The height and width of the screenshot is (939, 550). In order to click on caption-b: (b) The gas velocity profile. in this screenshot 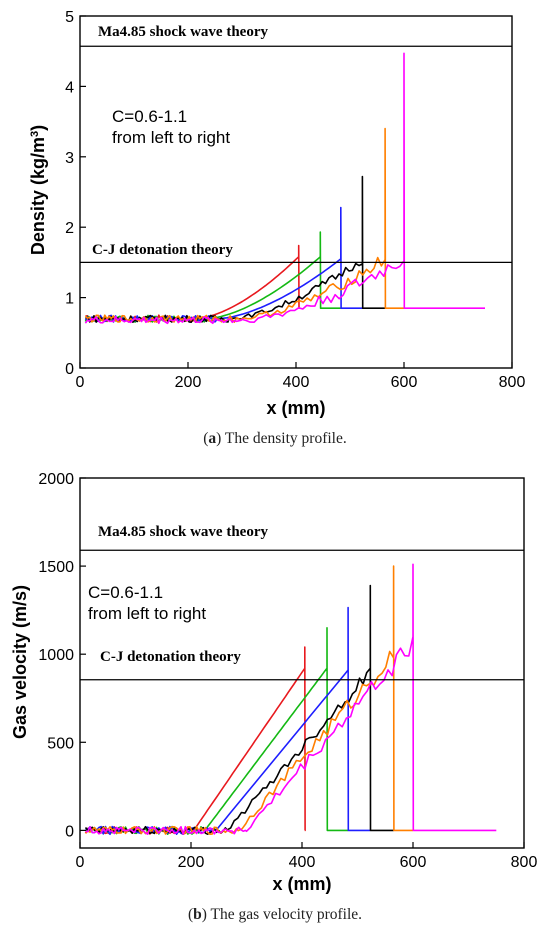, I will do `click(275, 914)`.